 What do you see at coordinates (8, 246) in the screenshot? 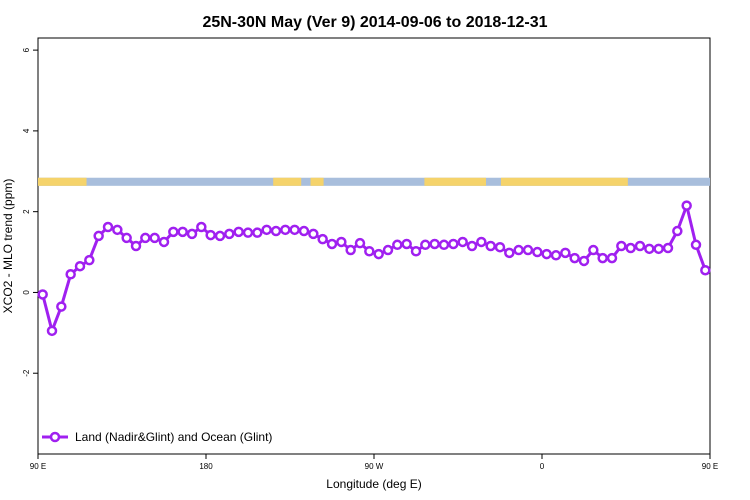
I see `y-axis-label: XCO2 - MLO trend (ppm)` at bounding box center [8, 246].